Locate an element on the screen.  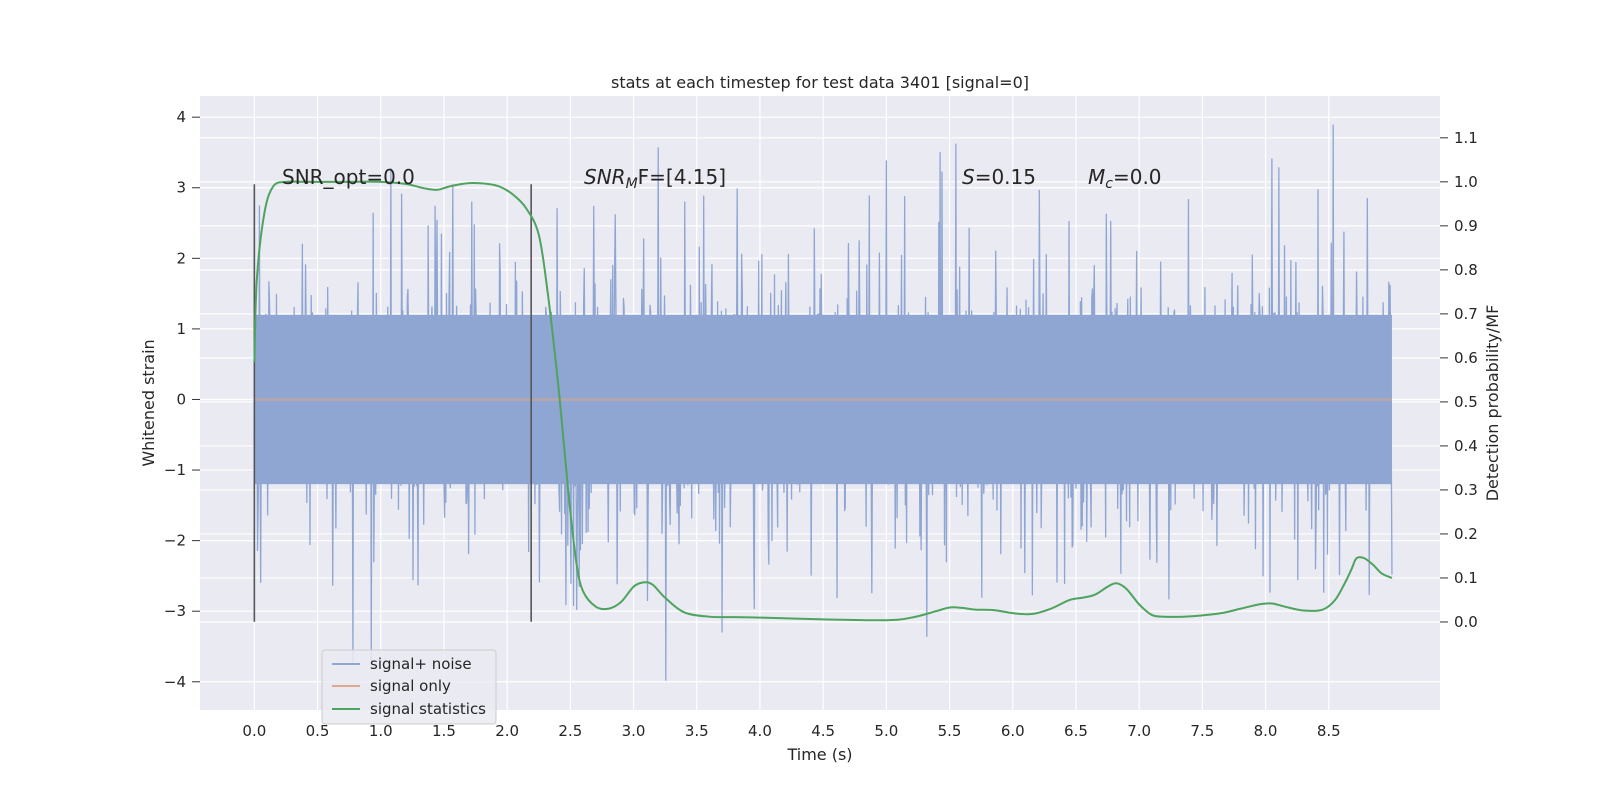
y2-tick-label: 1.1 is located at coordinates (1466, 138).